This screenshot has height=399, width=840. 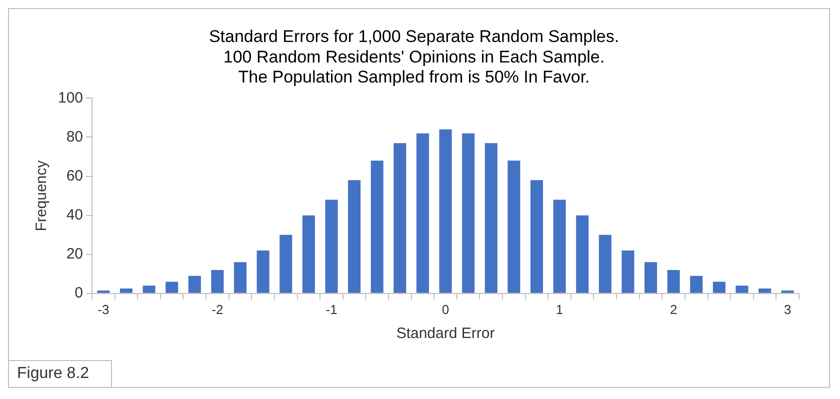 What do you see at coordinates (60, 373) in the screenshot?
I see `caption: Figure 8.2` at bounding box center [60, 373].